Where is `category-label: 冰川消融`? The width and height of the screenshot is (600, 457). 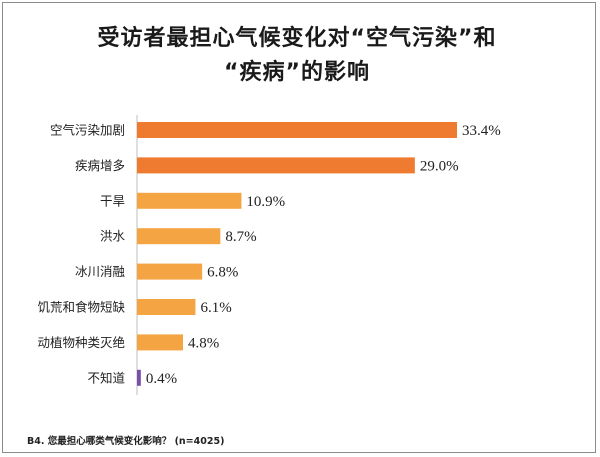
category-label: 冰川消融 is located at coordinates (100, 271).